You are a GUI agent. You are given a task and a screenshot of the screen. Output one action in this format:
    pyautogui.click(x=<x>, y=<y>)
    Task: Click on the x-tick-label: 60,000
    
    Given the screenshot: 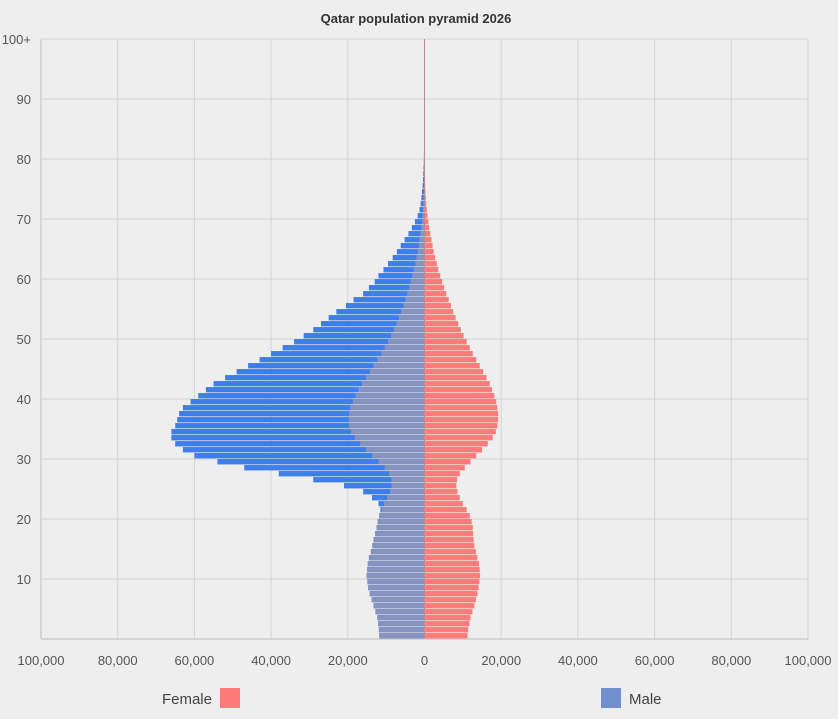 What is the action you would take?
    pyautogui.click(x=195, y=660)
    